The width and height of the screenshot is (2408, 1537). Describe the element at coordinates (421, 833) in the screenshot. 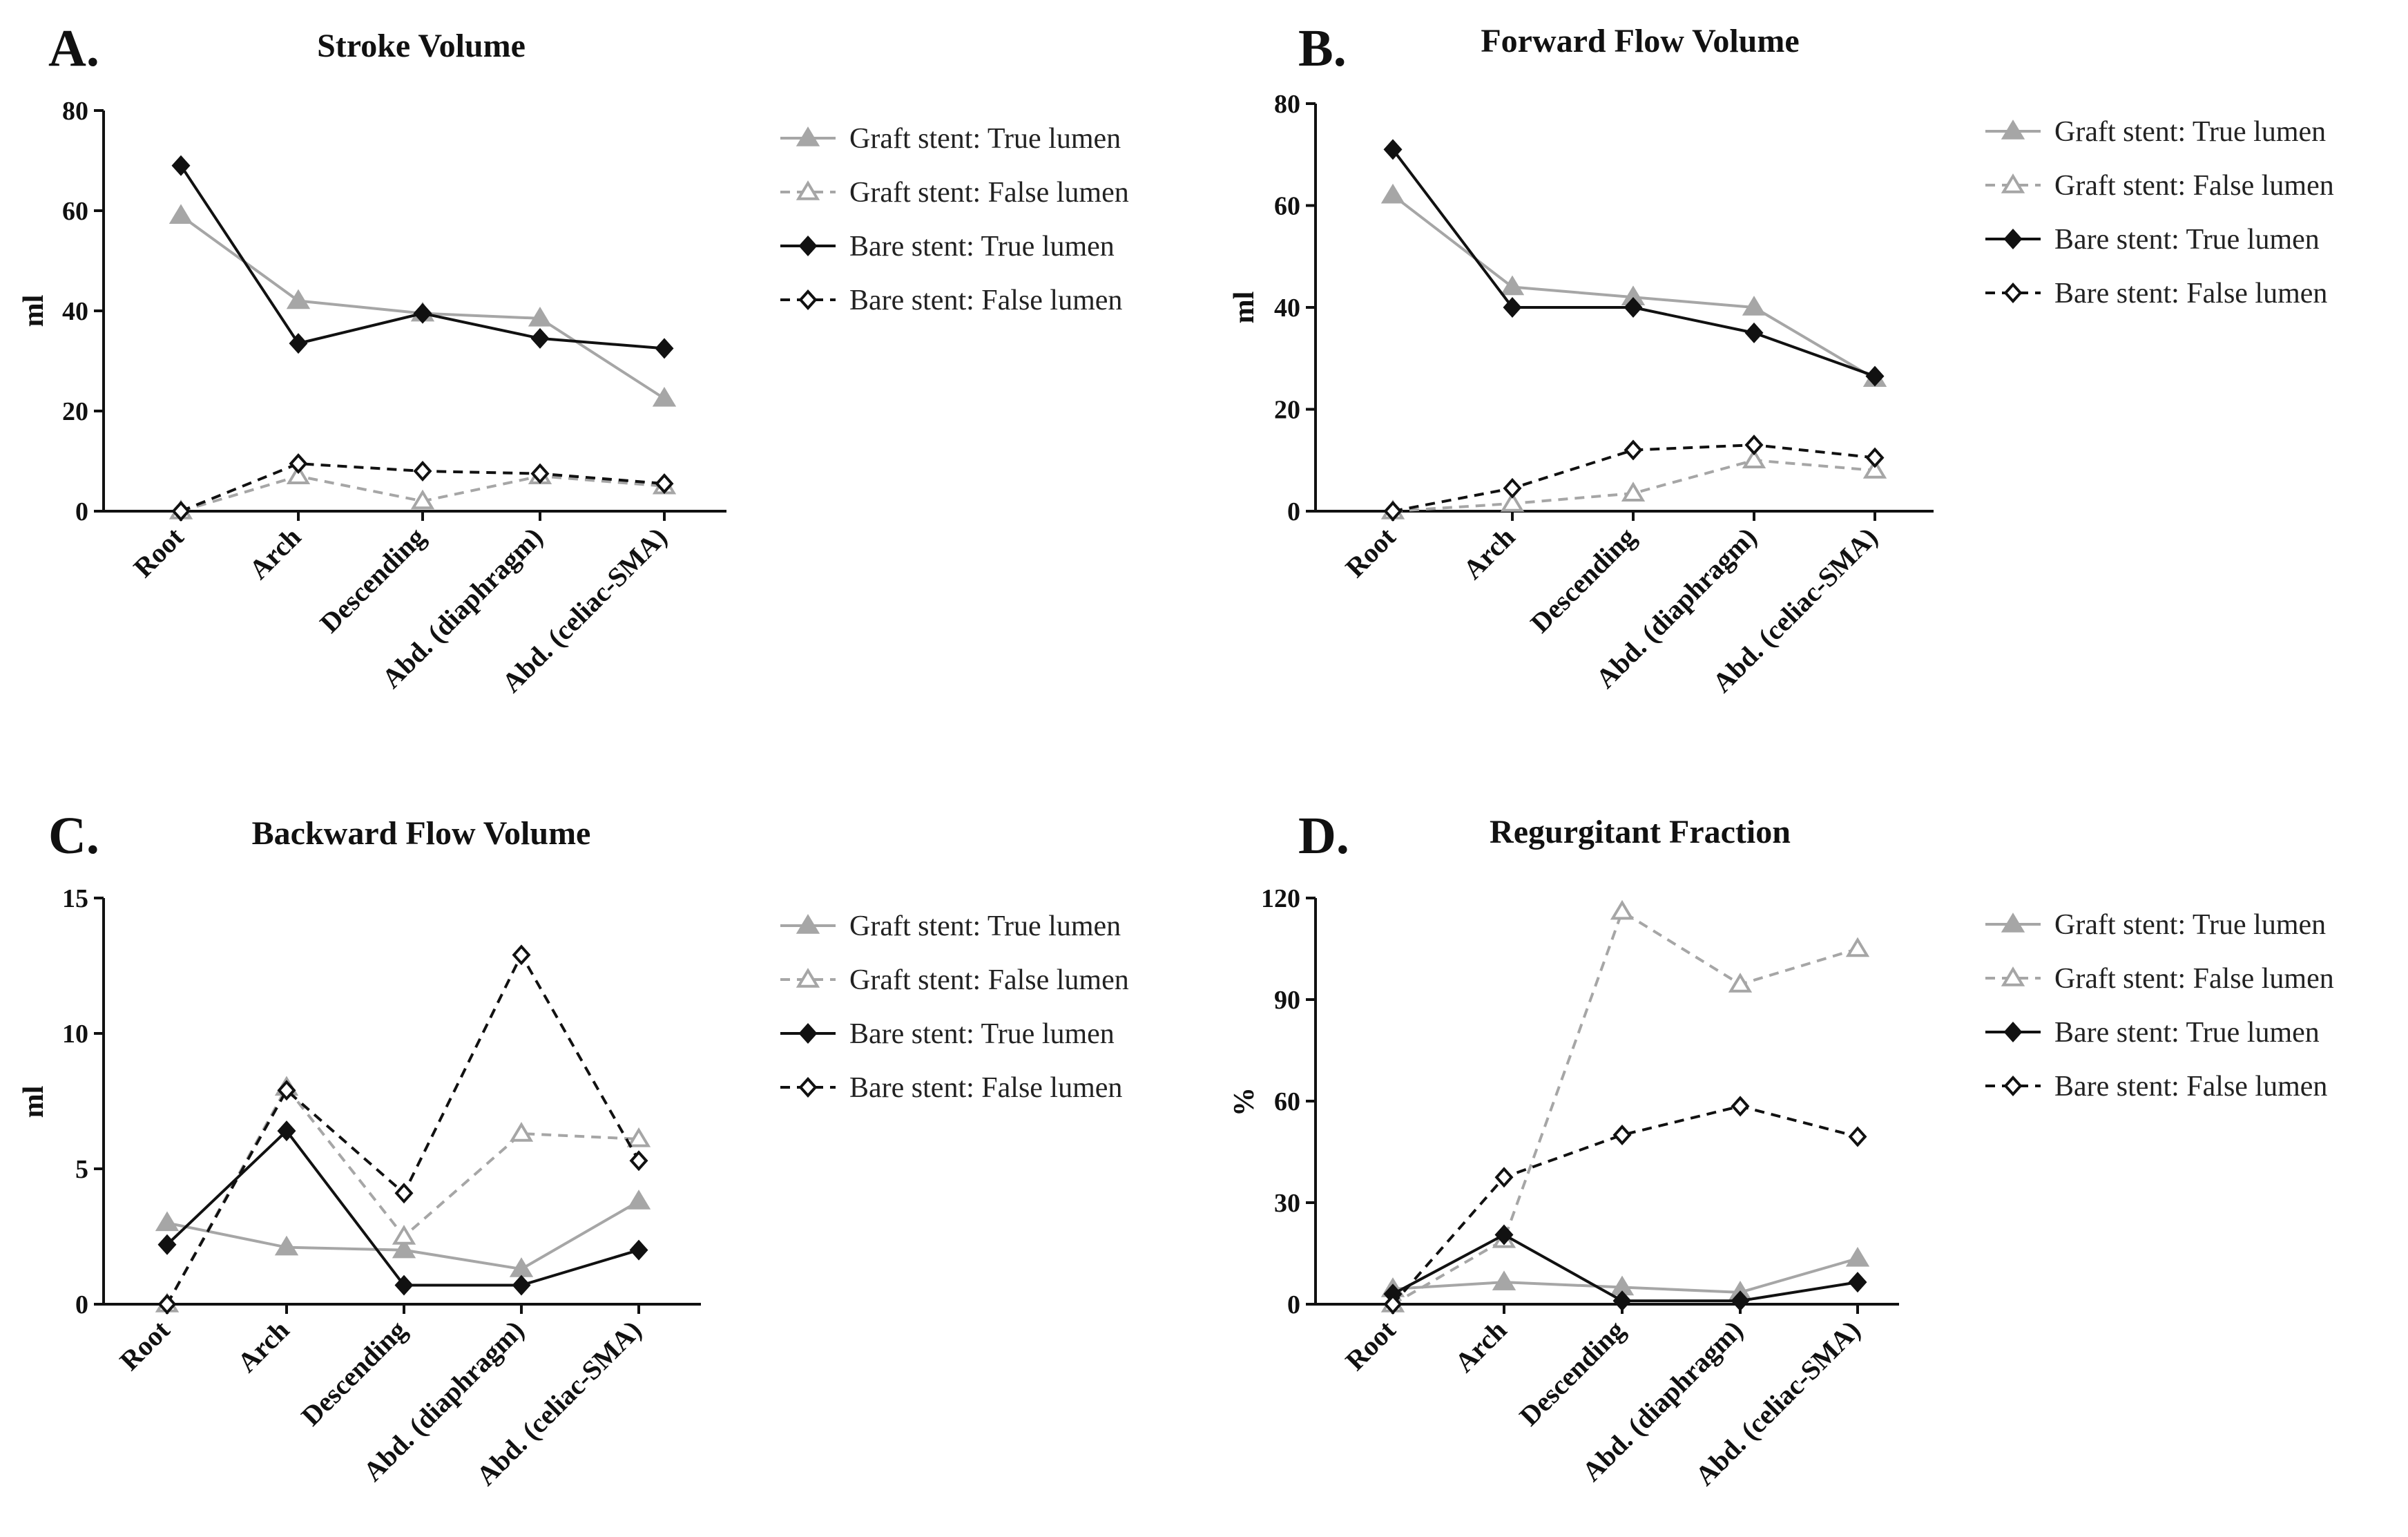

I see `chart-title: Backward Flow Volume` at that location.